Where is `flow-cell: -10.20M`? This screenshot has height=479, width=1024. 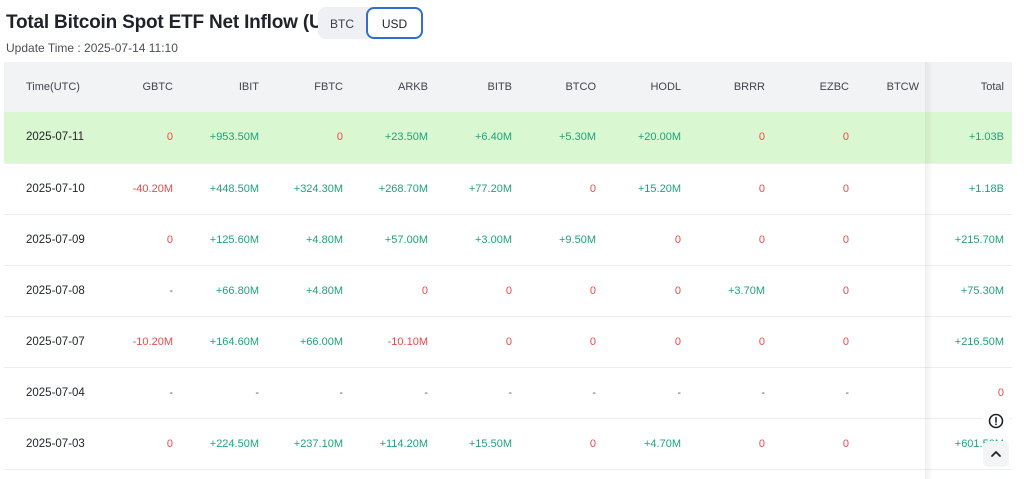 flow-cell: -10.20M is located at coordinates (152, 341).